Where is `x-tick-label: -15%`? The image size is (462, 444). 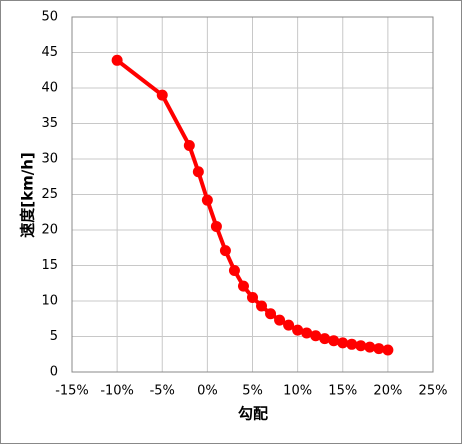 x-tick-label: -15% is located at coordinates (72, 391).